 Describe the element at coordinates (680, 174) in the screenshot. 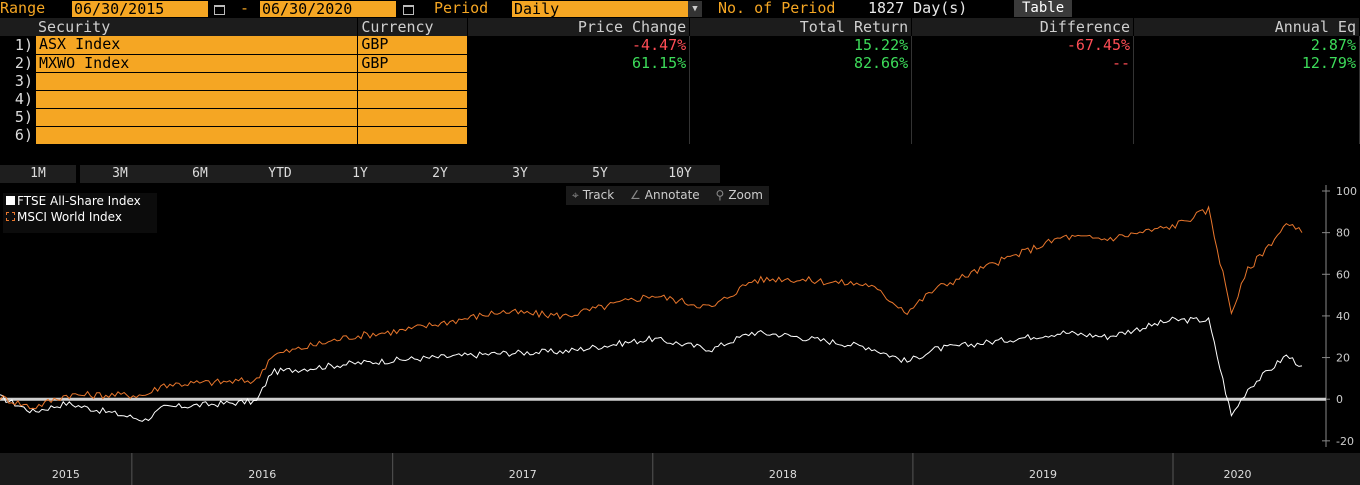

I see `period-button-10y: 10Y` at that location.